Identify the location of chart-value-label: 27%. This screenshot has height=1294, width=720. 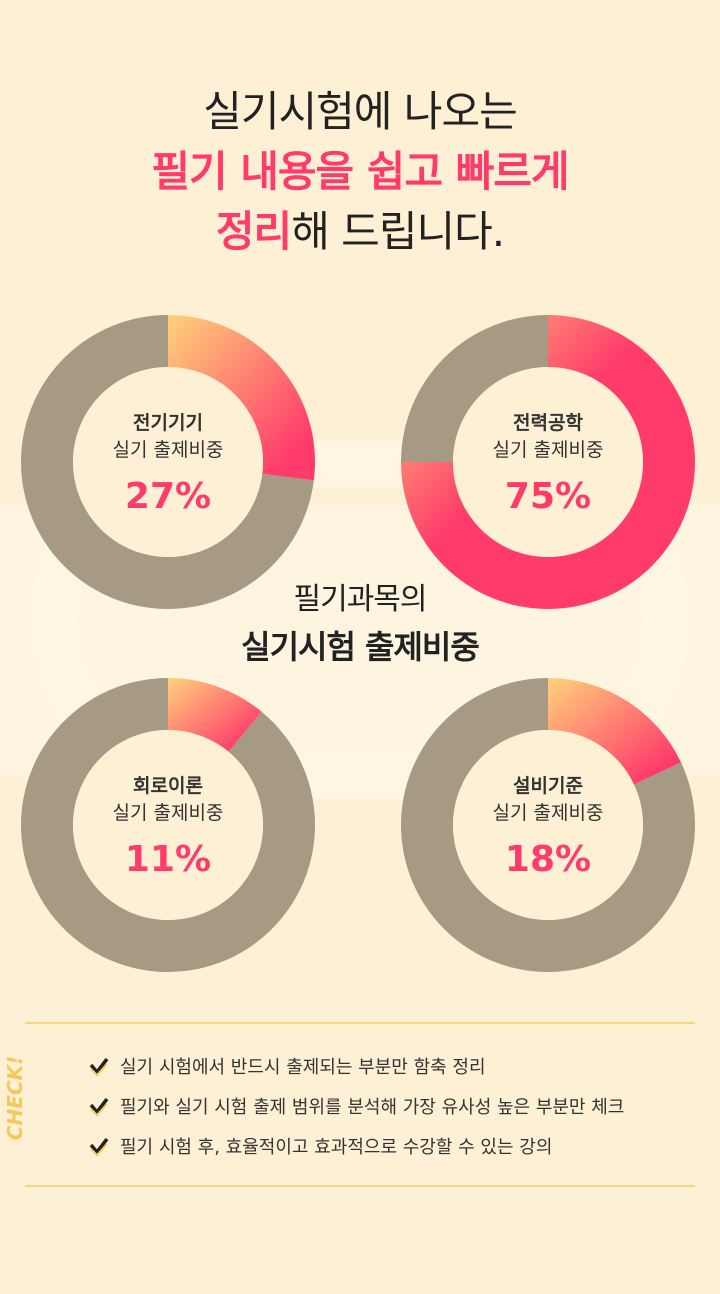
(168, 496).